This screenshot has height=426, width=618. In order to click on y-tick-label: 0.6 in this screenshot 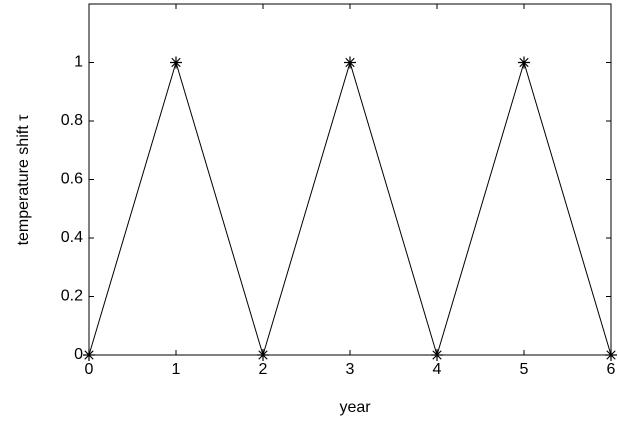, I will do `click(72, 179)`.